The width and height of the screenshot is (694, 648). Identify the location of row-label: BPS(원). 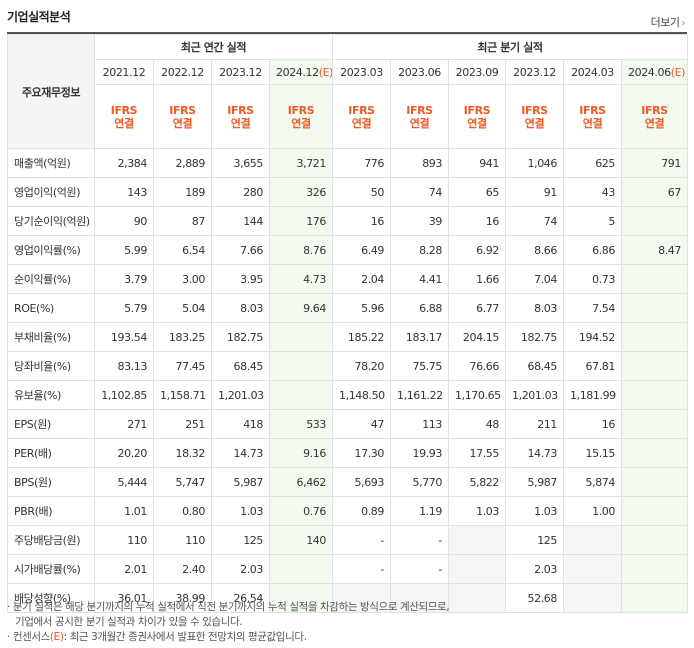
(51, 482).